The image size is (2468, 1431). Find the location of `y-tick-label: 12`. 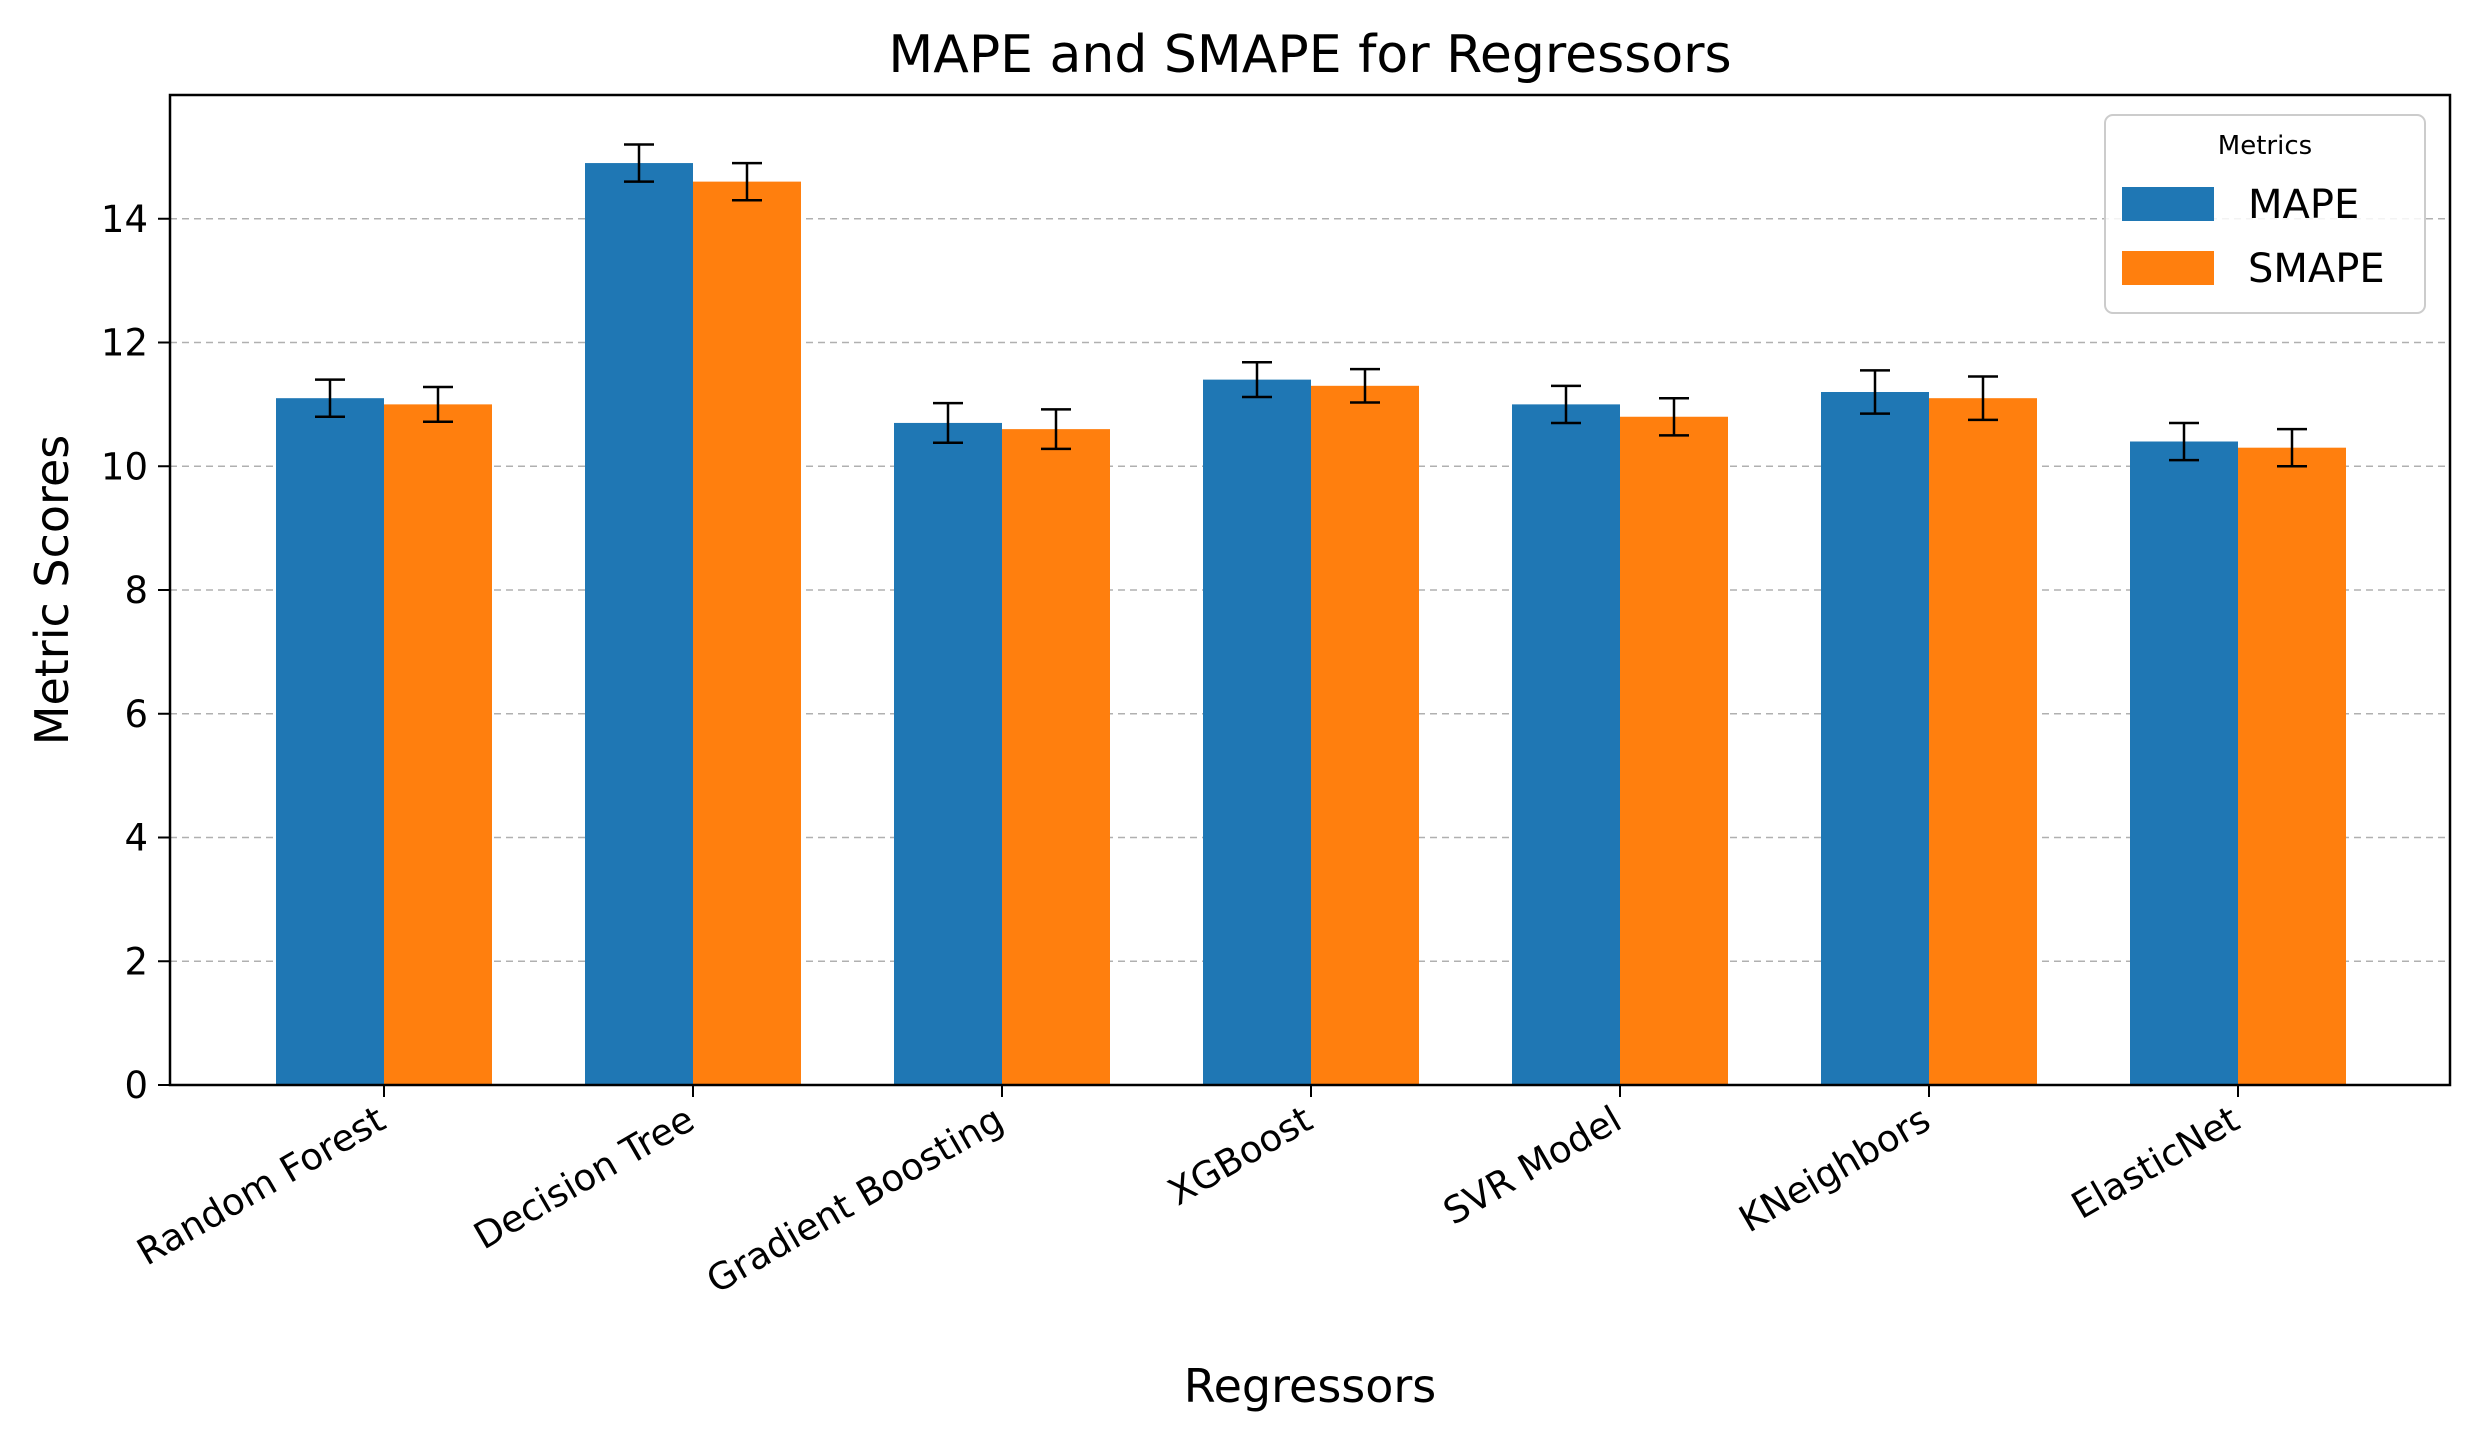

y-tick-label: 12 is located at coordinates (124, 343).